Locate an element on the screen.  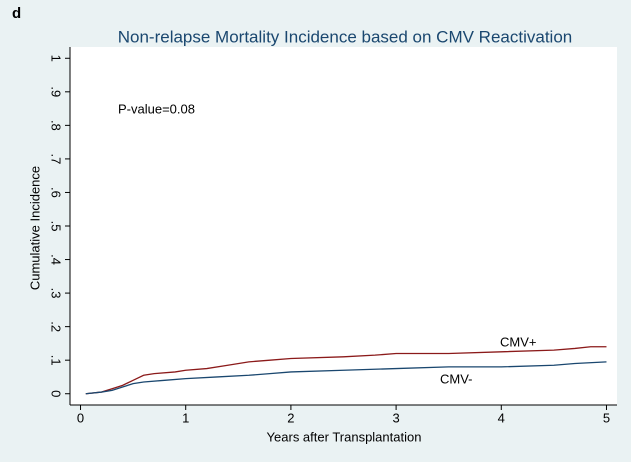
panel-label: d is located at coordinates (16, 13).